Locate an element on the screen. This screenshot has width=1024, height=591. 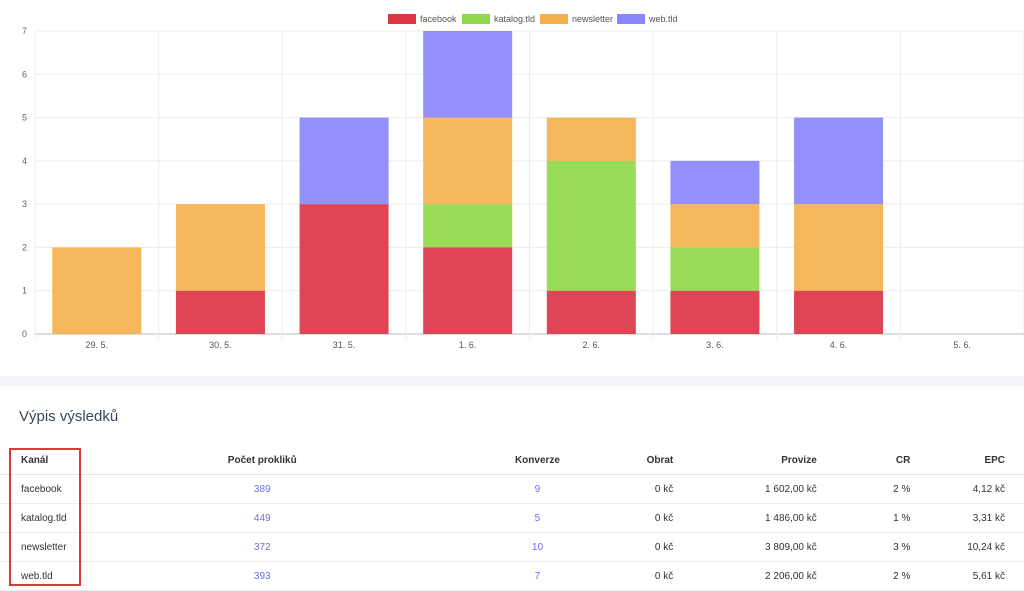
cell-clicks-link: 393 is located at coordinates (262, 576).